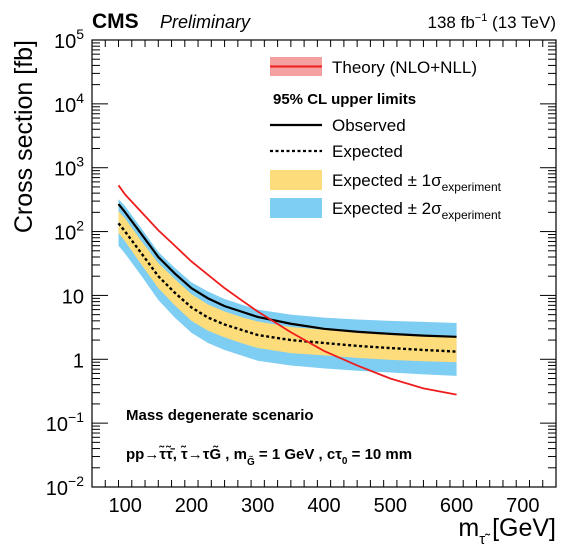 The image size is (580, 556). What do you see at coordinates (124, 506) in the screenshot?
I see `x-tick-label: 100` at bounding box center [124, 506].